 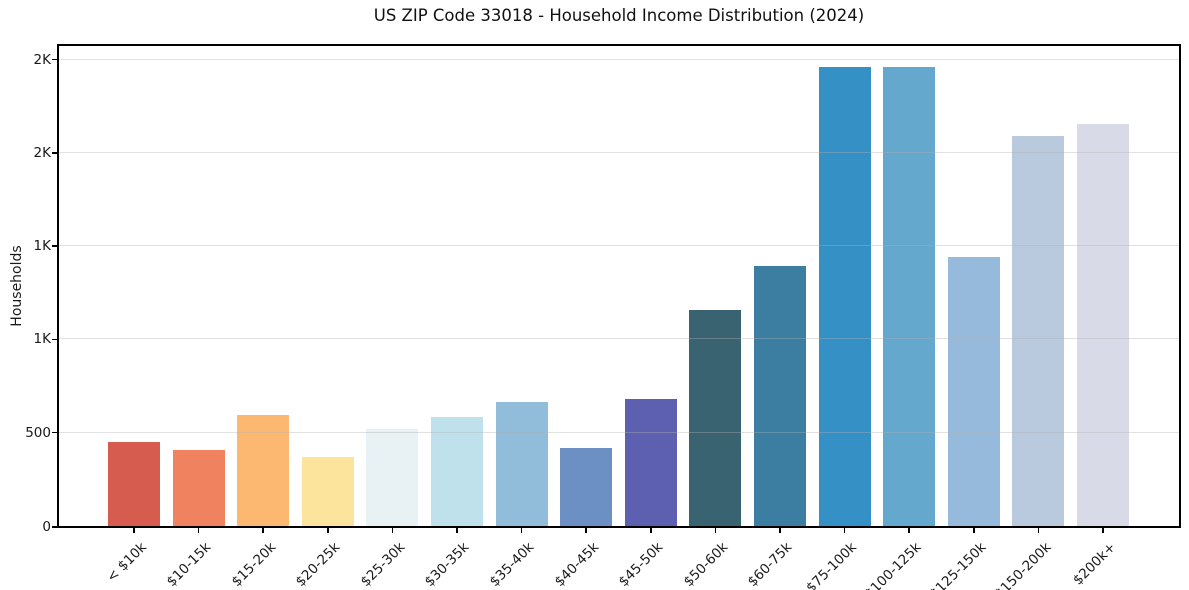 What do you see at coordinates (38, 432) in the screenshot?
I see `y-tick-label: 500` at bounding box center [38, 432].